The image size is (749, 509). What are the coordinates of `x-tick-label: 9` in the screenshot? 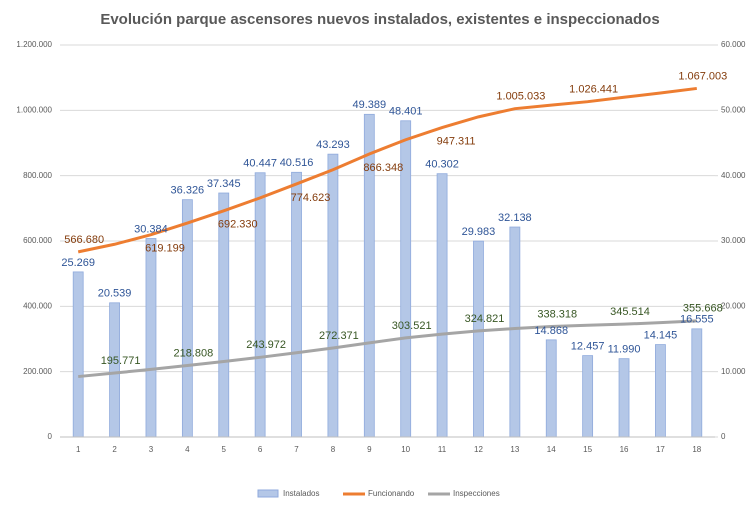 It's located at (369, 449).